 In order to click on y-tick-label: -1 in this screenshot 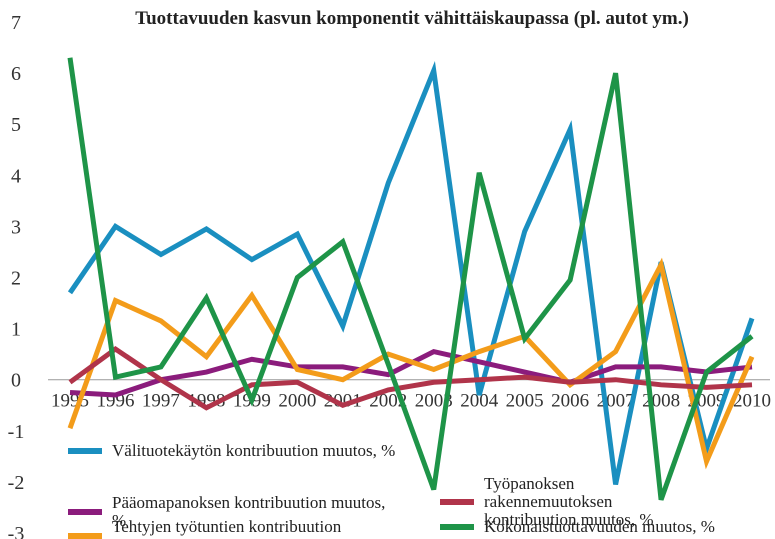, I will do `click(16, 432)`.